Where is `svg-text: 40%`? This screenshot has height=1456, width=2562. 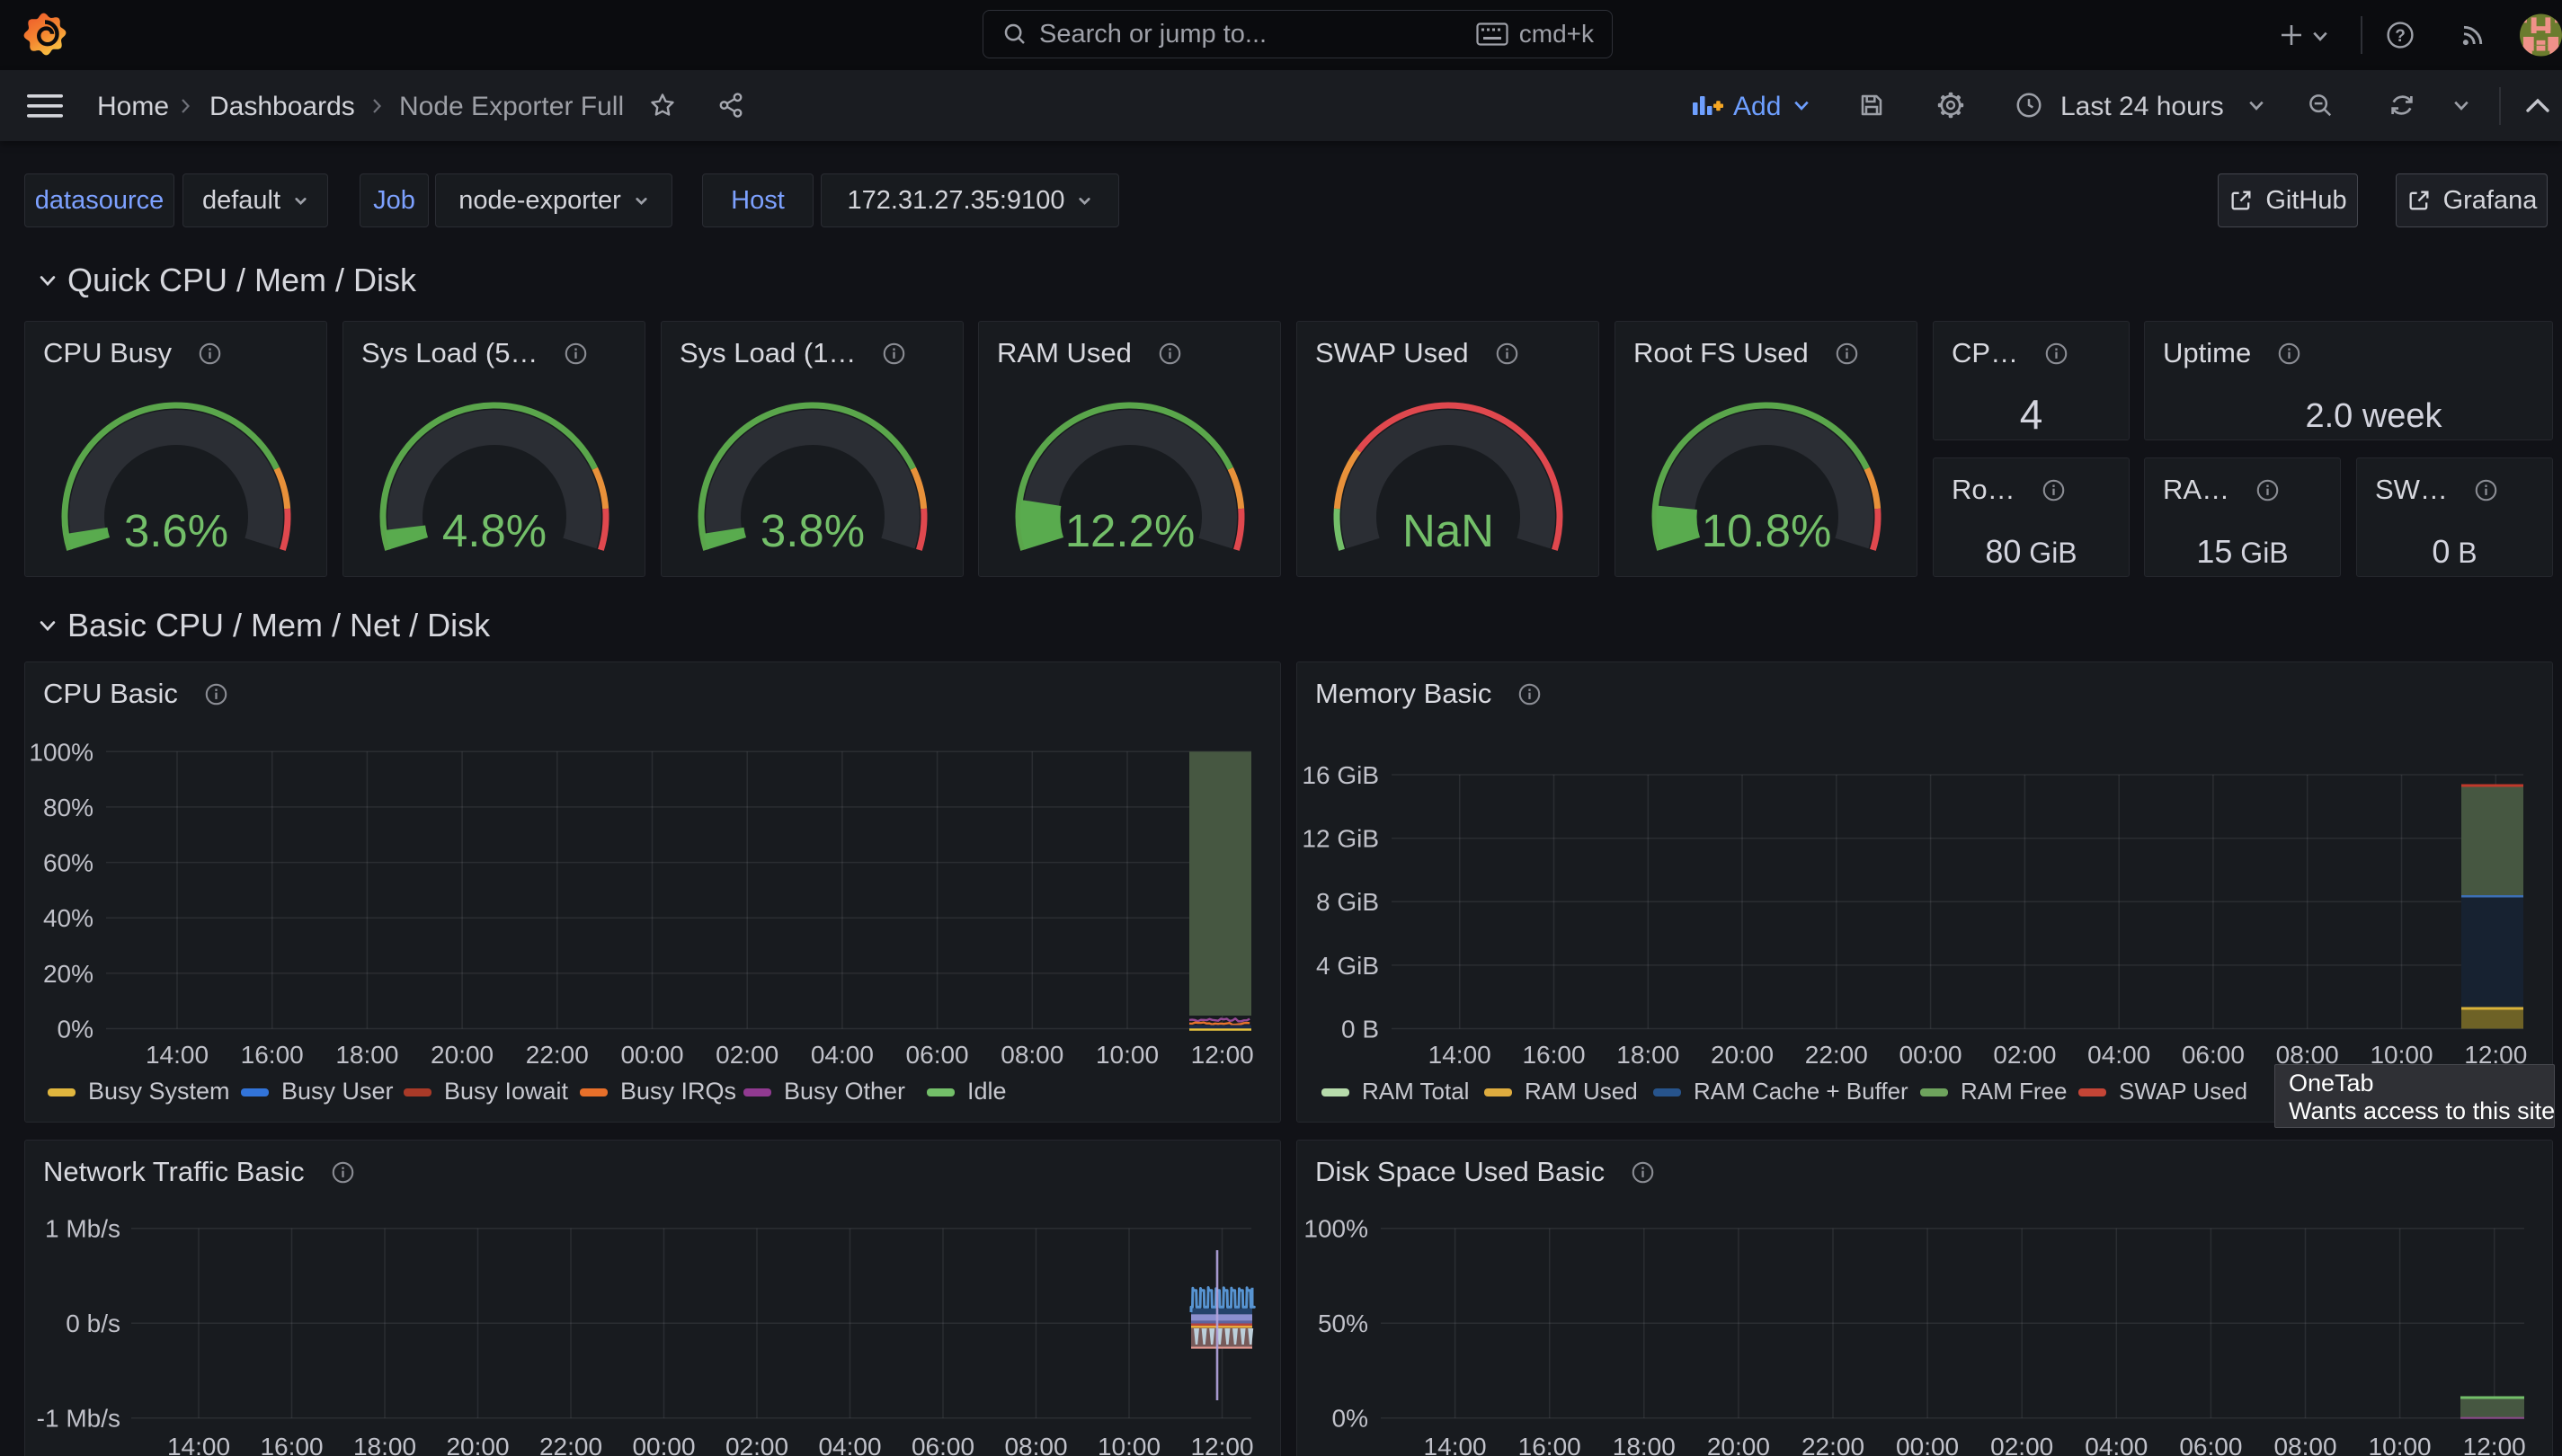
svg-text: 40% is located at coordinates (68, 918).